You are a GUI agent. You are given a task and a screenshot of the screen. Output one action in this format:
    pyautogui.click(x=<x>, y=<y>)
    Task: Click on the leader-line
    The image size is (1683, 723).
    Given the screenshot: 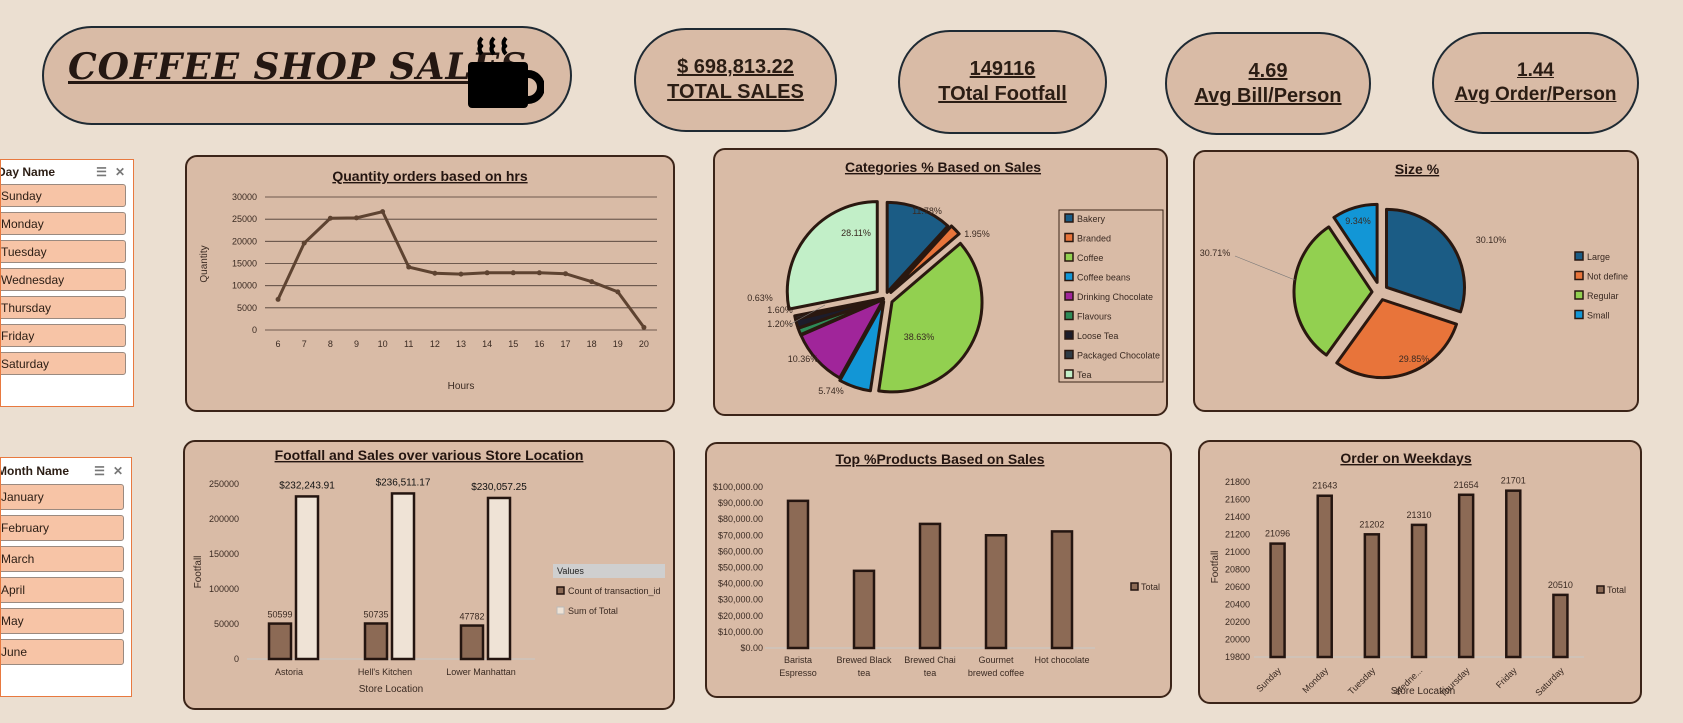 What is the action you would take?
    pyautogui.click(x=1265, y=268)
    